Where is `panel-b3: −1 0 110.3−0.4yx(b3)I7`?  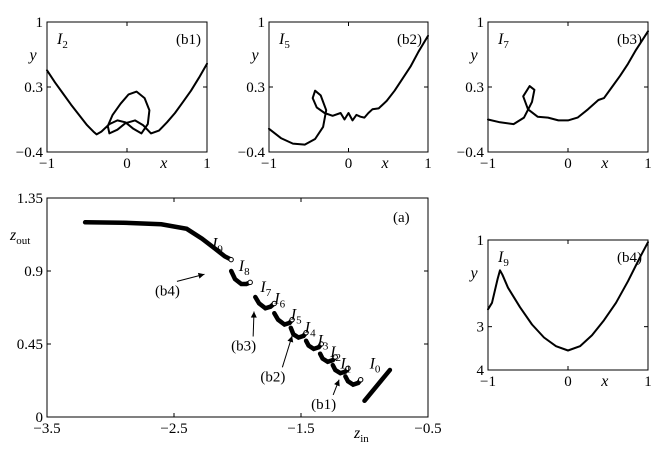 panel-b3: −1 0 110.3−0.4yx(b3)I7 is located at coordinates (554, 93).